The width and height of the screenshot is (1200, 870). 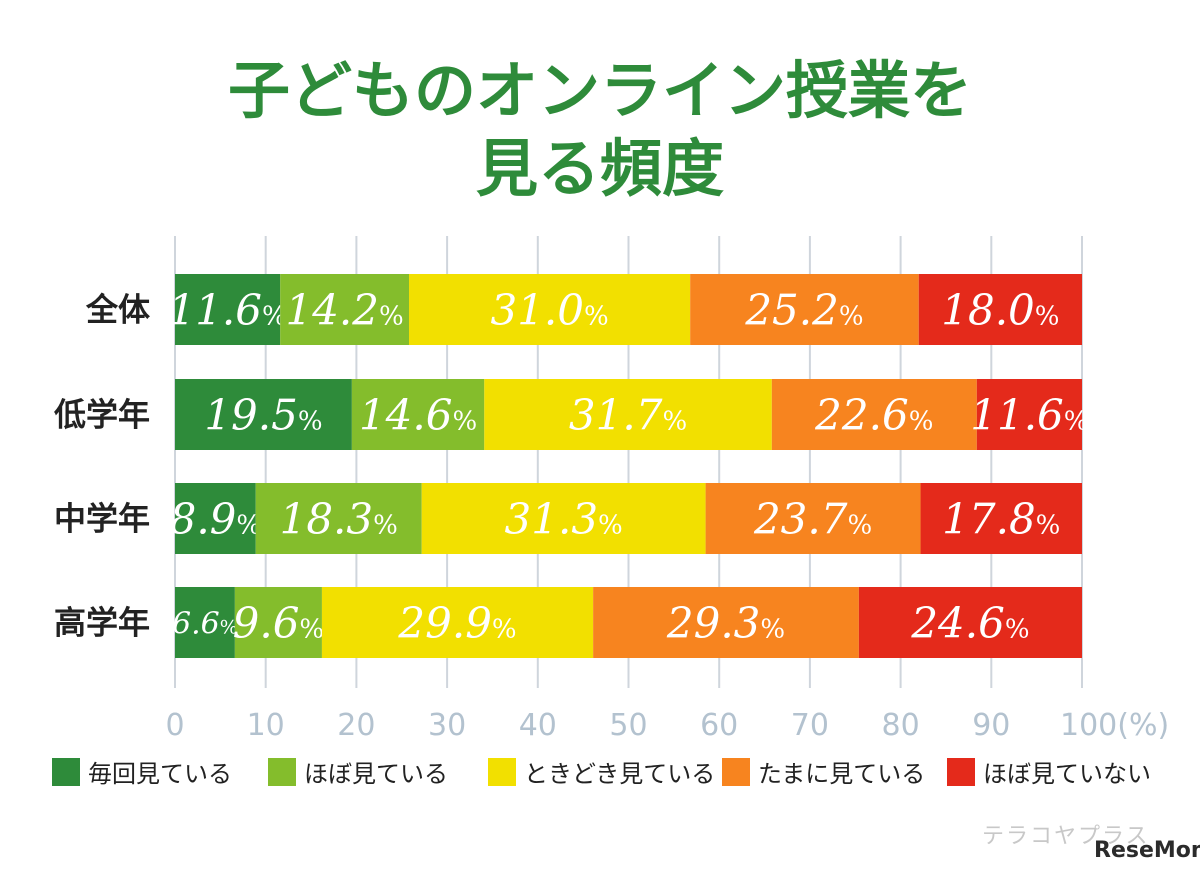 I want to click on data-label: 17.8%, so click(x=1001, y=519).